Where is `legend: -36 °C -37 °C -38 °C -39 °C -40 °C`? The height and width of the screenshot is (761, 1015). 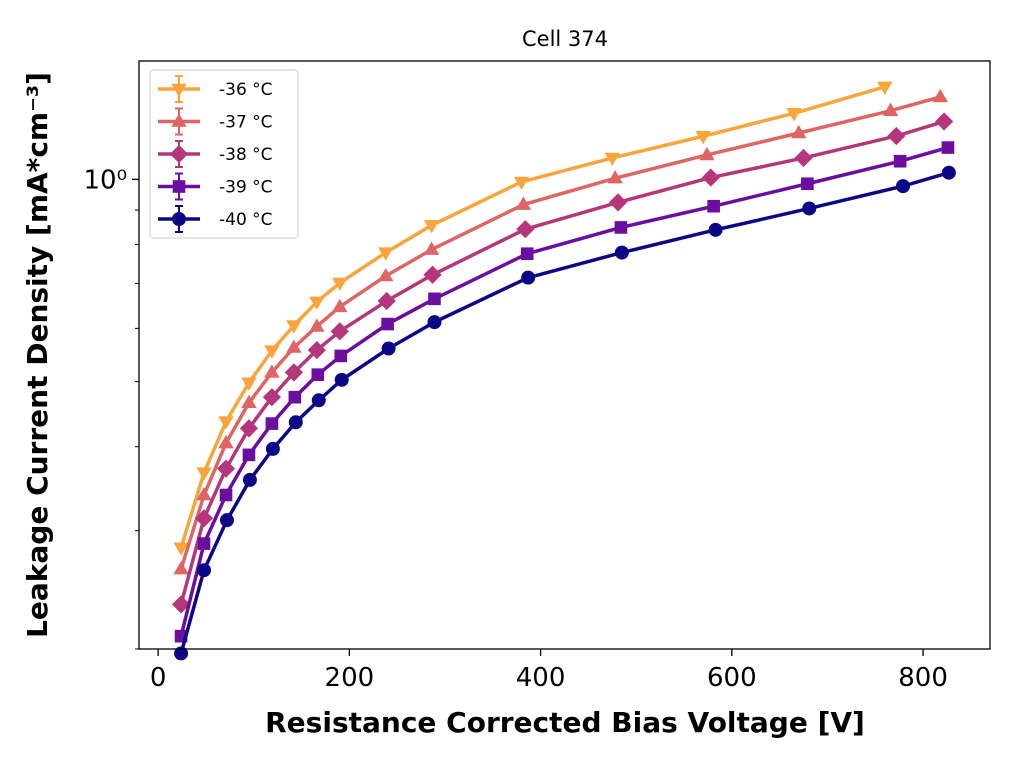 legend: -36 °C -37 °C -38 °C -39 °C -40 °C is located at coordinates (224, 154).